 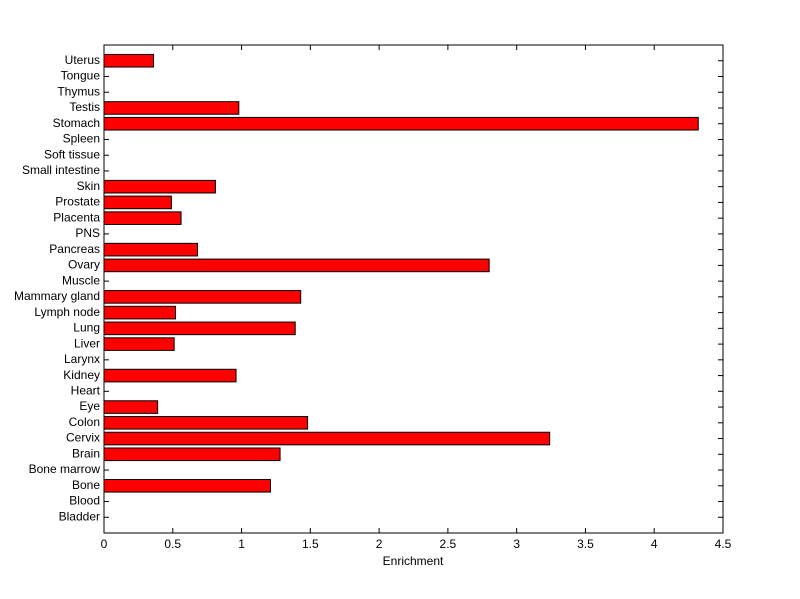 I want to click on y-tick-label: Thymus, so click(x=78, y=91).